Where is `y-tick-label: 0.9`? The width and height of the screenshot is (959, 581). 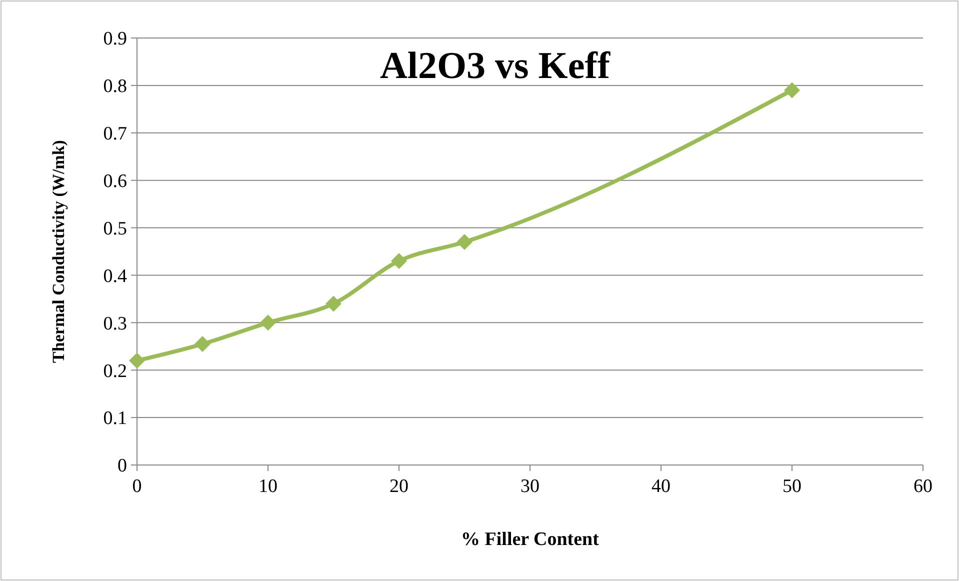 y-tick-label: 0.9 is located at coordinates (115, 39).